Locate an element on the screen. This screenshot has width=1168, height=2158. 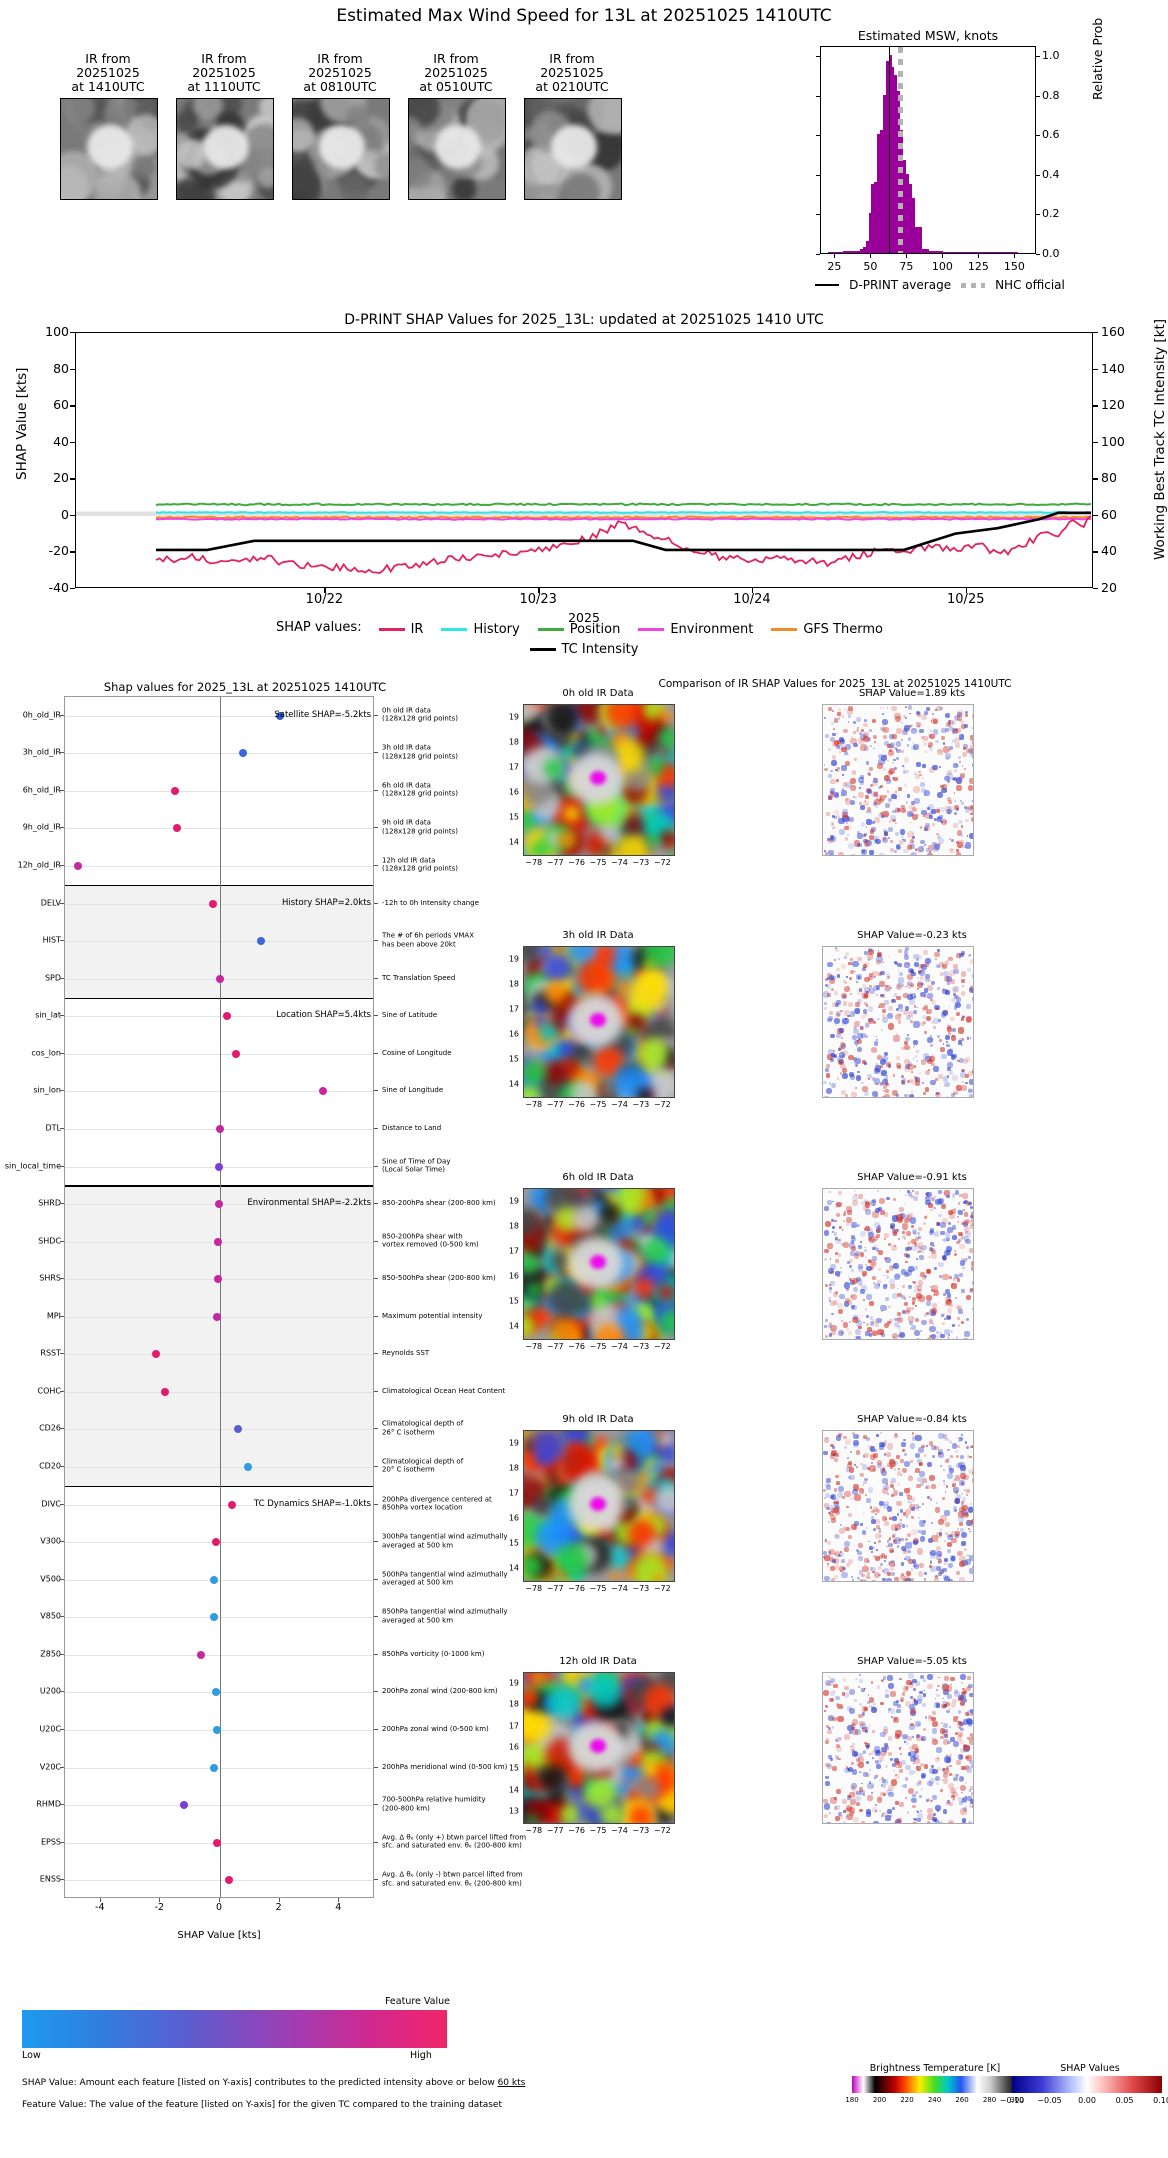
zero-band is located at coordinates (583, 513).